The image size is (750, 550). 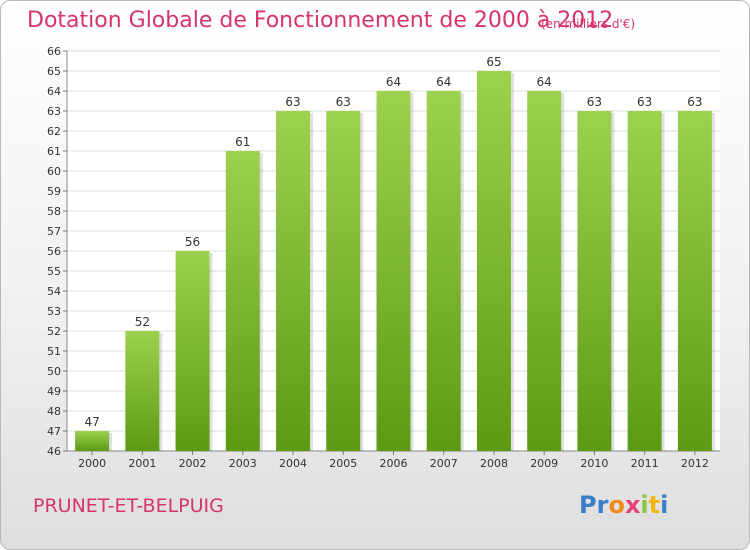 What do you see at coordinates (54, 231) in the screenshot?
I see `y-tick-label: 57` at bounding box center [54, 231].